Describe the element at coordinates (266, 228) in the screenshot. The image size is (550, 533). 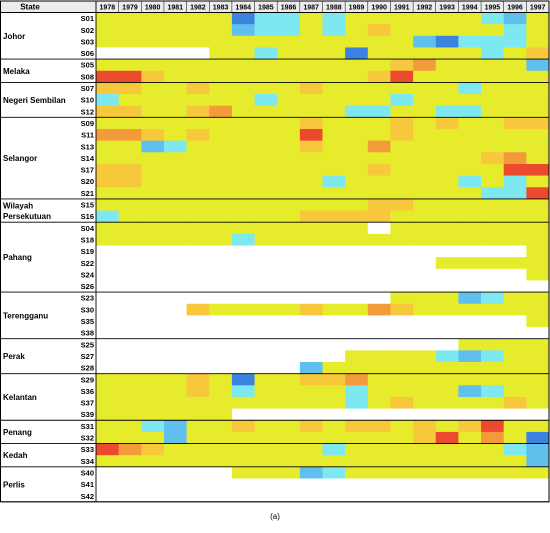
I see `cell-S04-1985` at that location.